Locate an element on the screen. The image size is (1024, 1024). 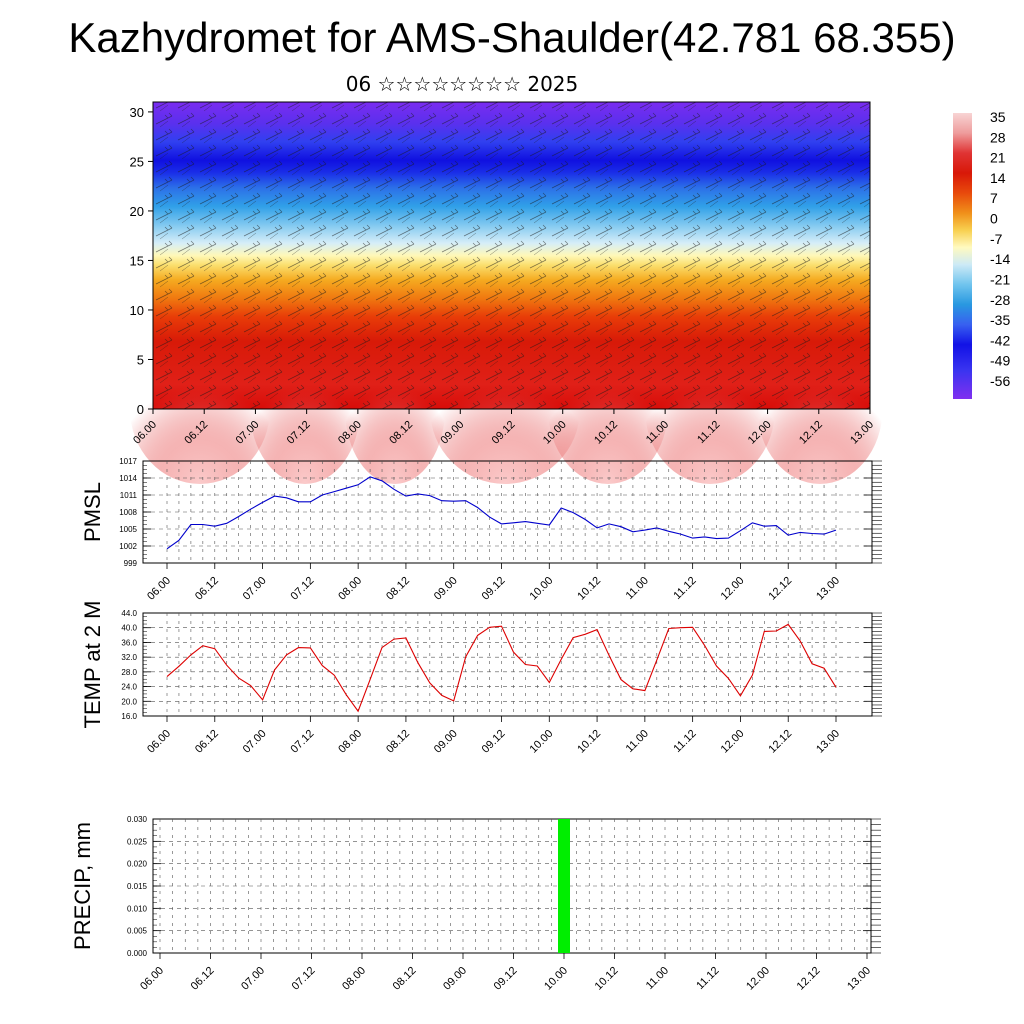
colorbar-label: 28 is located at coordinates (998, 137).